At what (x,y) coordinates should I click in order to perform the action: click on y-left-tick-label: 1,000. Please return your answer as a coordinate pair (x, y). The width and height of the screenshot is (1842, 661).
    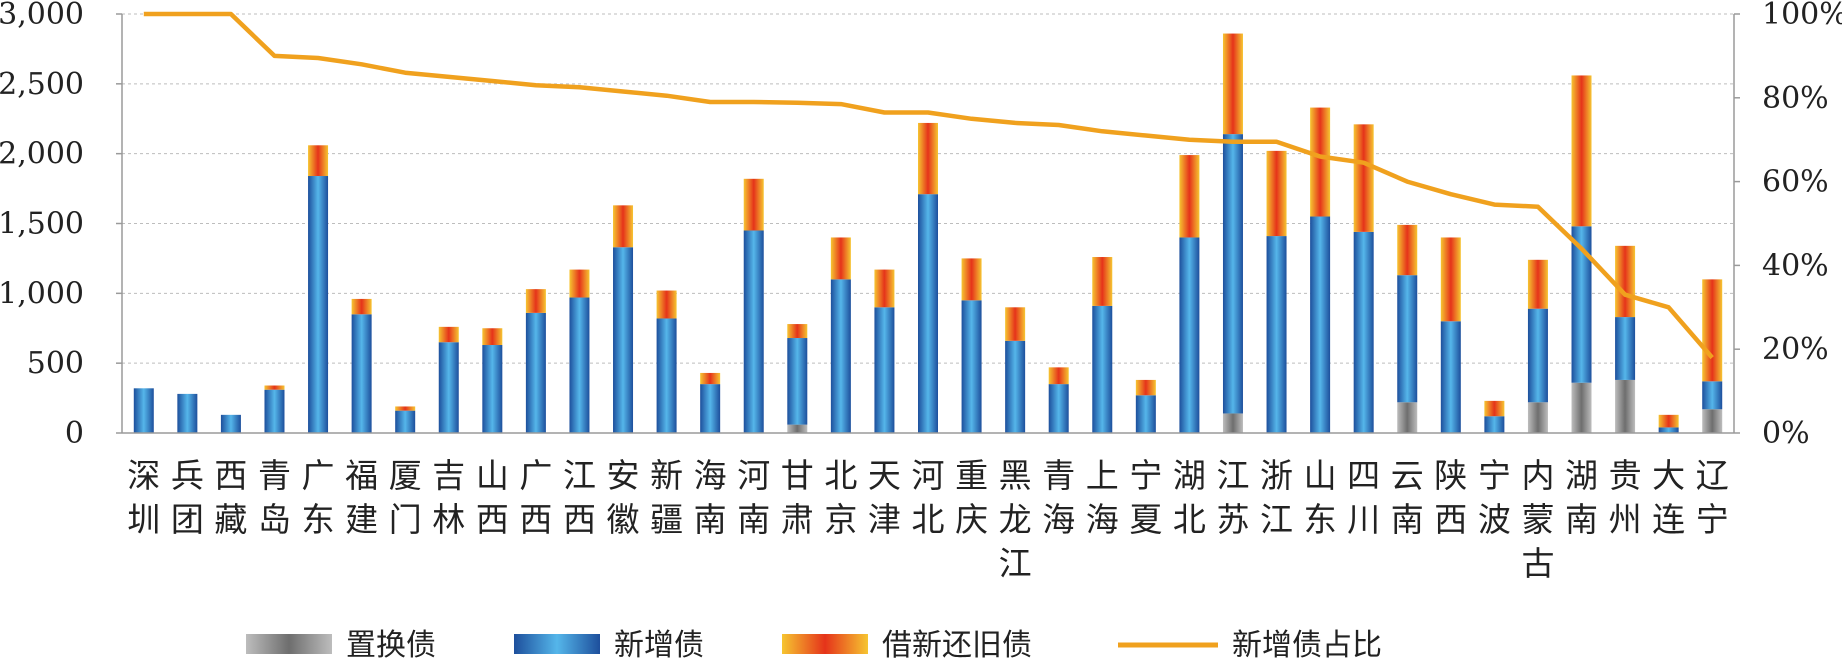
    Looking at the image, I should click on (42, 293).